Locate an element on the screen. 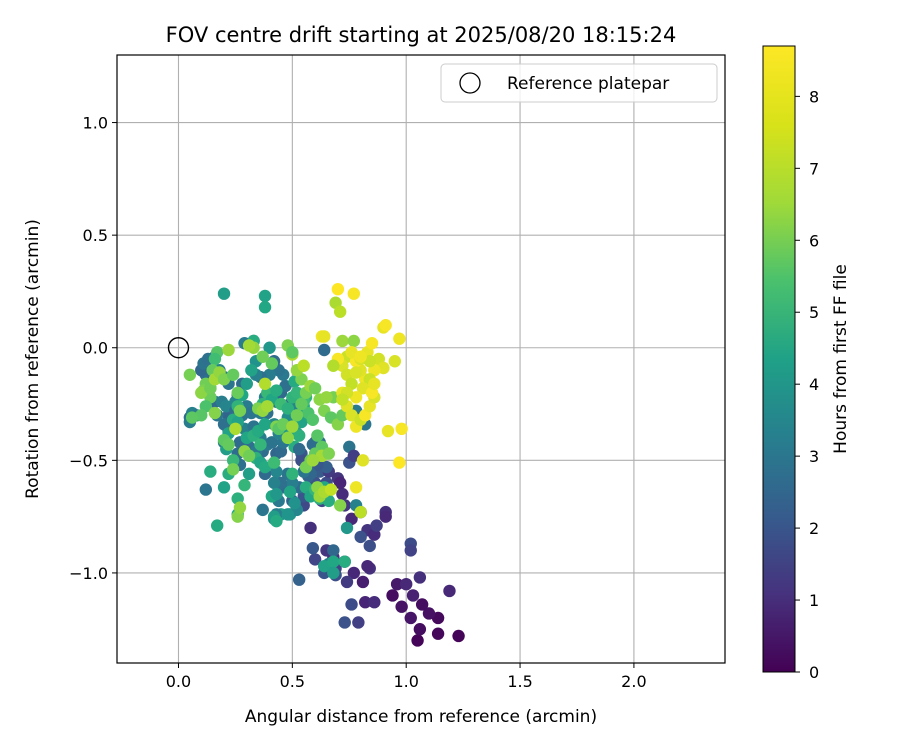 This screenshot has width=900, height=750. colorbar-tick-label: 7 is located at coordinates (814, 168).